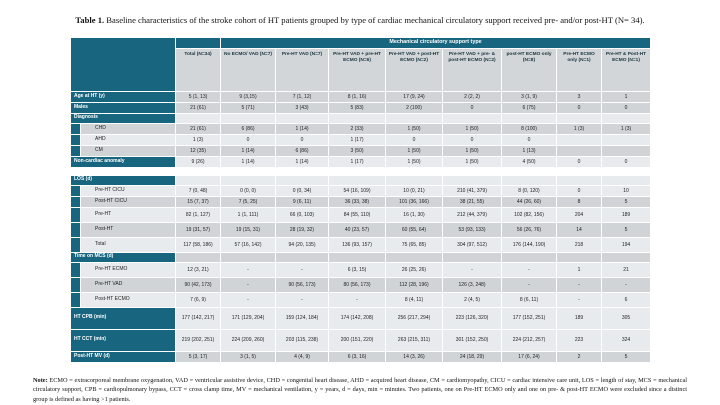 This screenshot has width=720, height=405. What do you see at coordinates (248, 244) in the screenshot?
I see `table-cell: 57 (16, 142)` at bounding box center [248, 244].